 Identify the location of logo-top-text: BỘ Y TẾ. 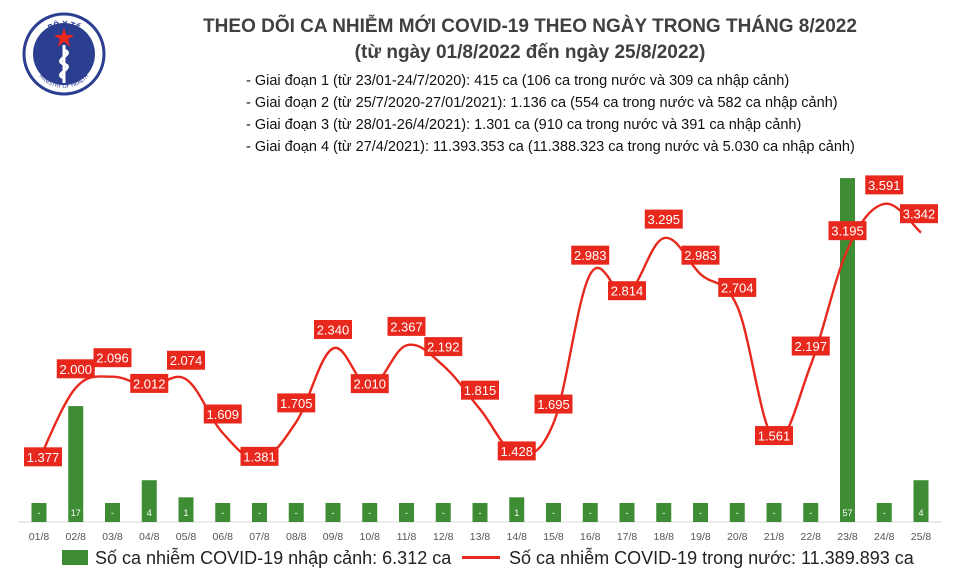
(65, 25).